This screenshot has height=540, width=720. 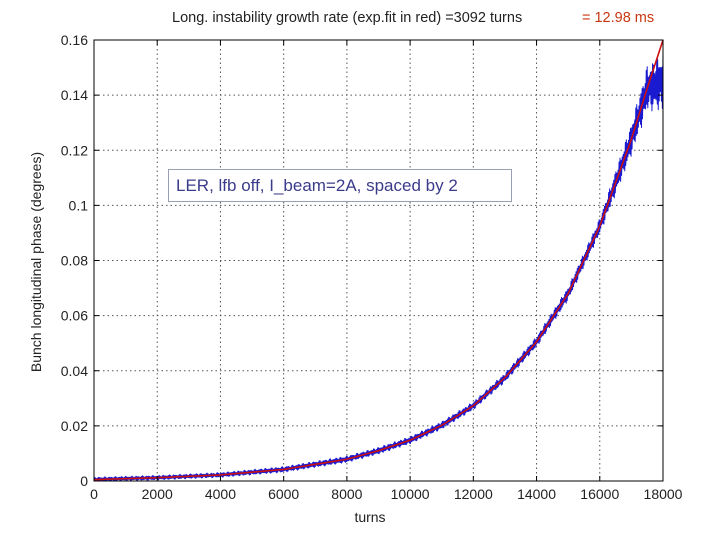 I want to click on x-tick-label: 4000, so click(x=220, y=494).